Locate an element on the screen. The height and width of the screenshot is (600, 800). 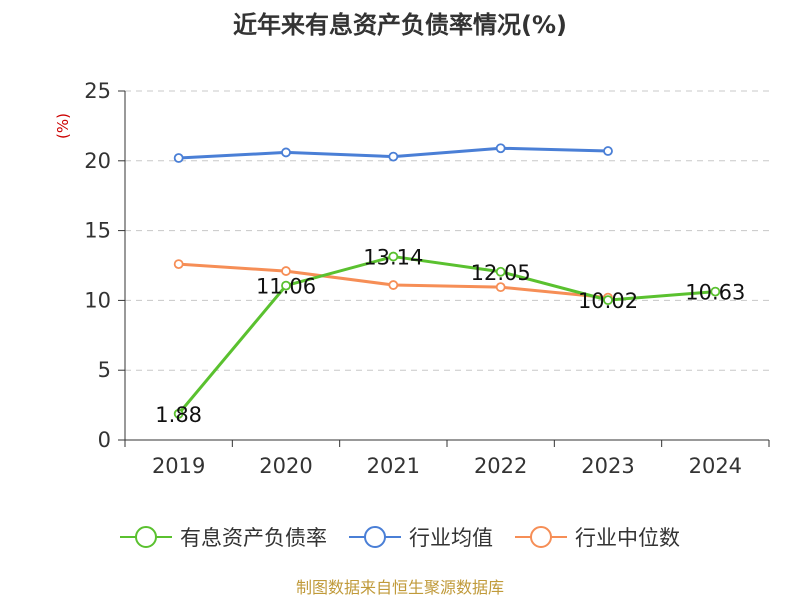
y-tick-label: 15 is located at coordinates (97, 231).